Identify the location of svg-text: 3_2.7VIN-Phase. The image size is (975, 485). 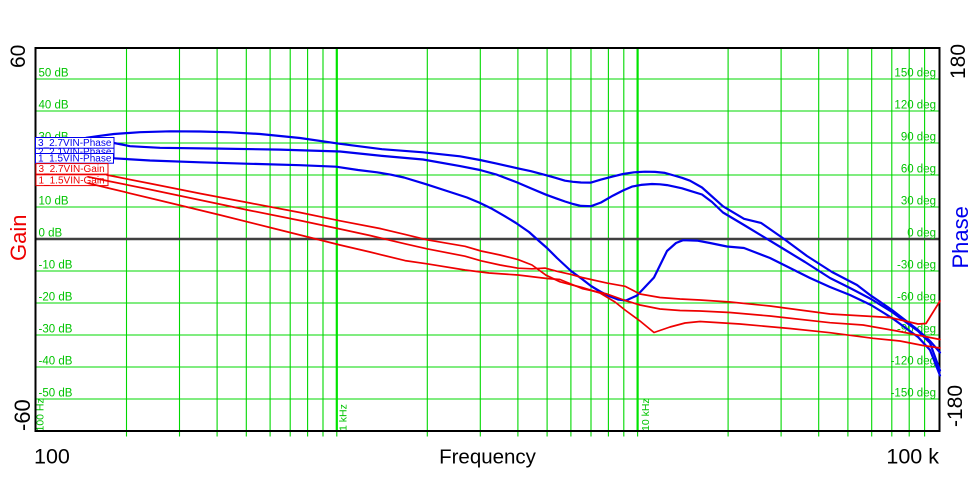
(75, 143).